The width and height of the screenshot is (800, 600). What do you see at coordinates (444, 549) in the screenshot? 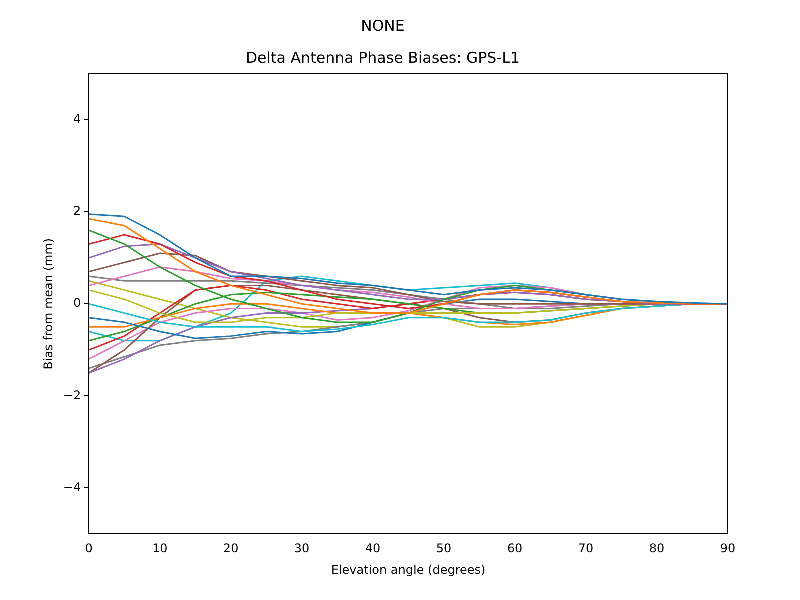
I see `x-tick-label: 50` at bounding box center [444, 549].